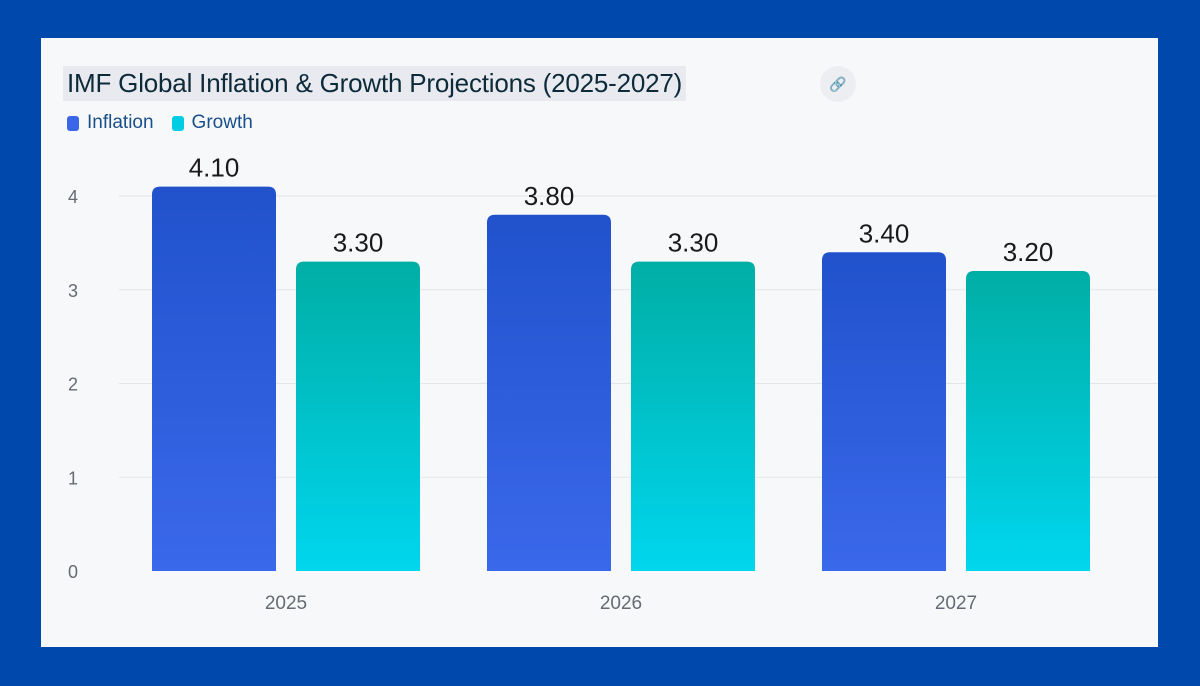 The height and width of the screenshot is (686, 1200). I want to click on data-label: 3.80, so click(549, 196).